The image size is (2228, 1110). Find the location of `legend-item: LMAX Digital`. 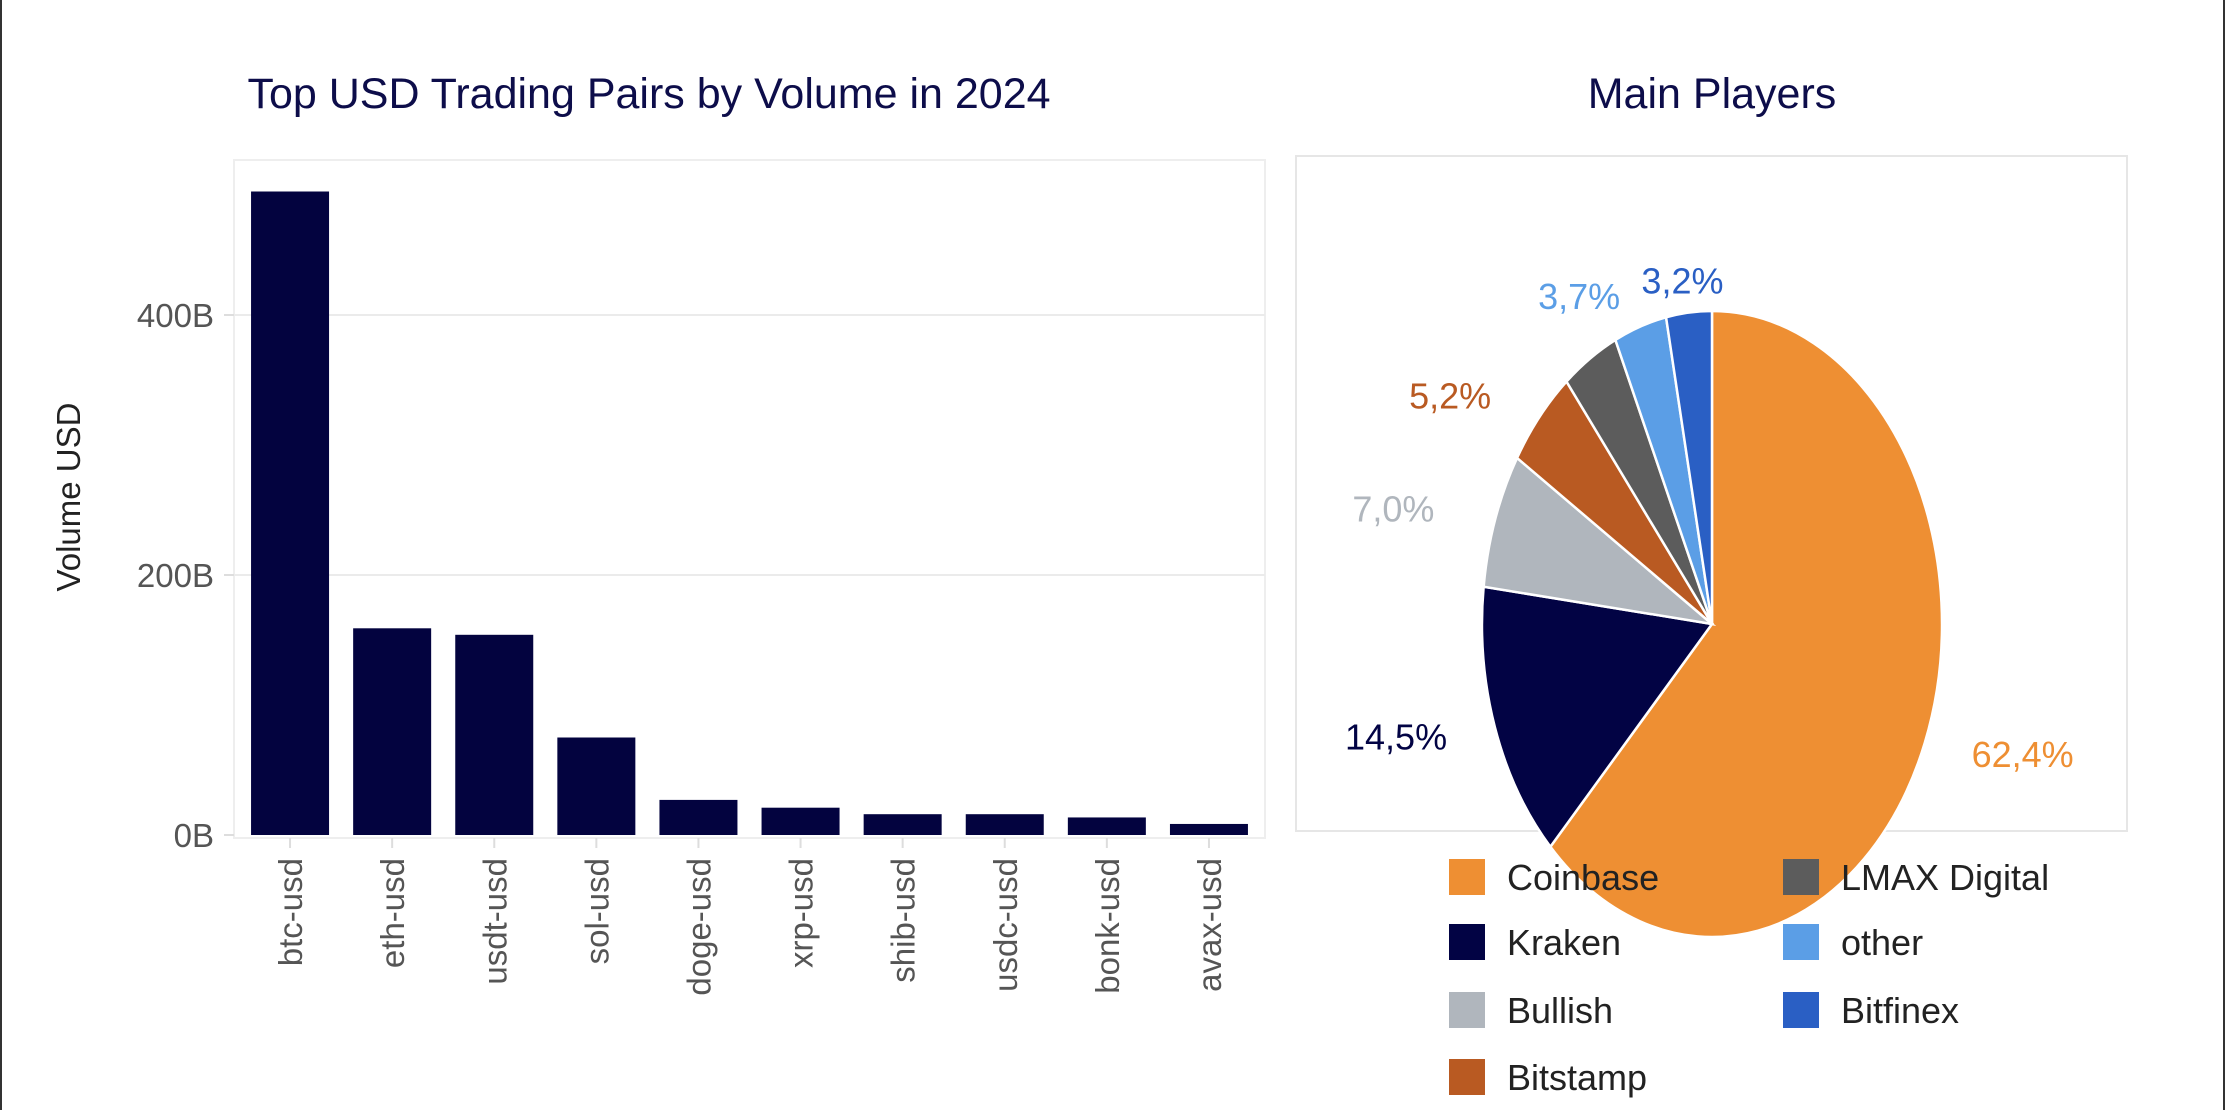

legend-item: LMAX Digital is located at coordinates (1916, 877).